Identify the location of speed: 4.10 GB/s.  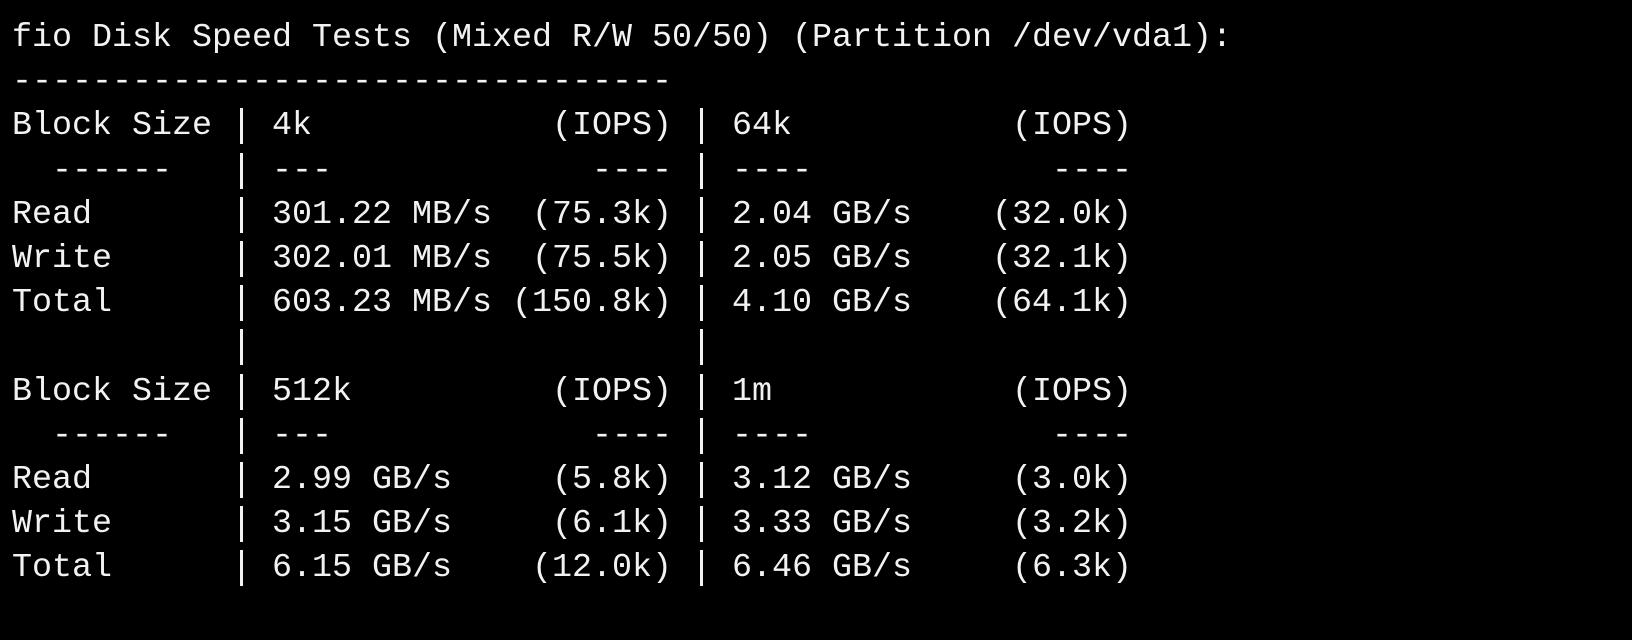
(822, 303).